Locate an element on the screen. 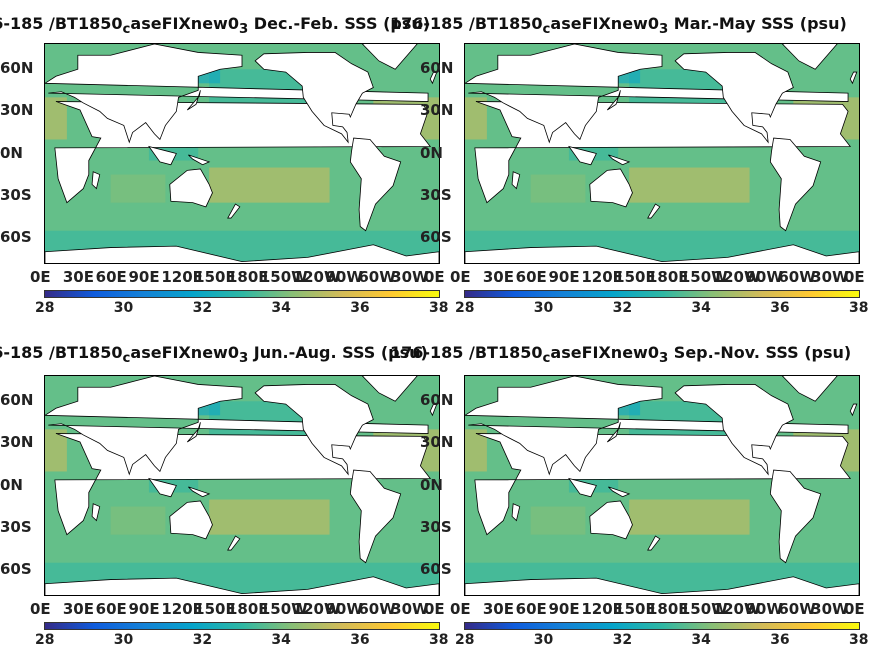  lon-tick-label: 60W is located at coordinates (377, 277).